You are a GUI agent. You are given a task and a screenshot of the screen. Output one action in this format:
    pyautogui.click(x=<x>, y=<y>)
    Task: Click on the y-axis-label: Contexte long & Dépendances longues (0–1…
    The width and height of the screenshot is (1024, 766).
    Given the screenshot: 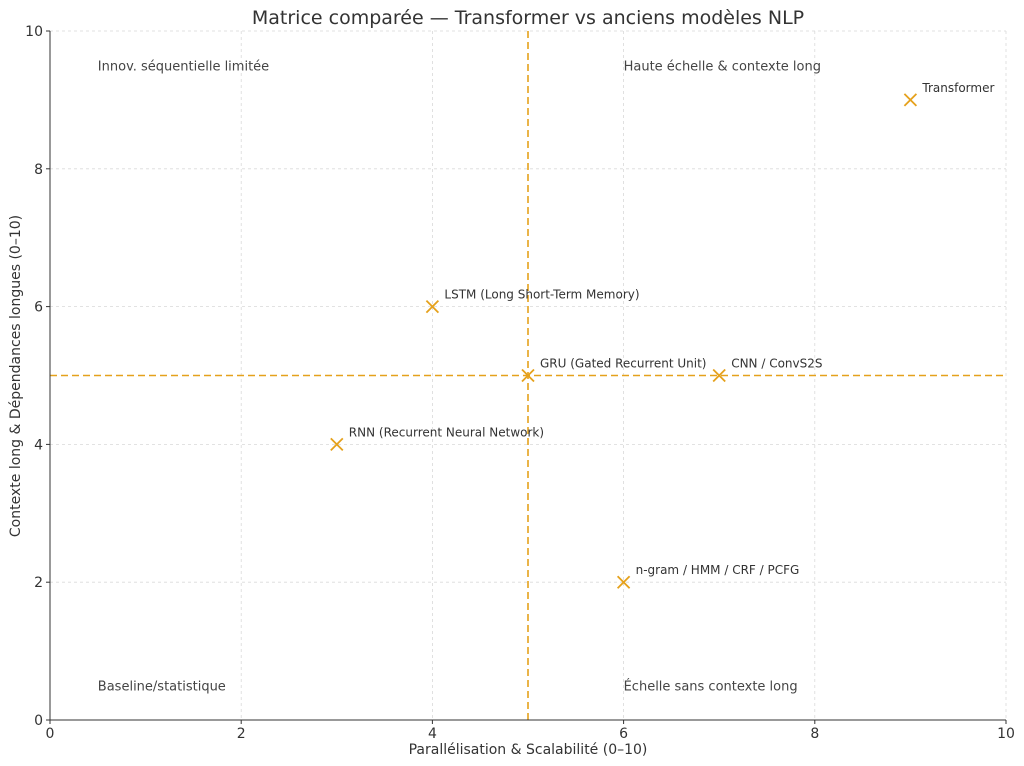 What is the action you would take?
    pyautogui.click(x=16, y=376)
    